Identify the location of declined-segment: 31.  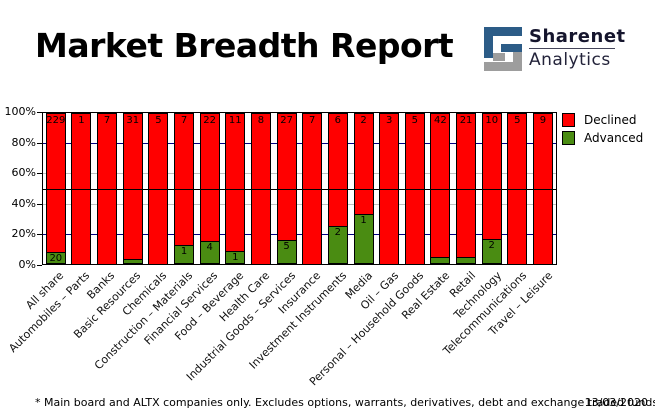
(132, 186).